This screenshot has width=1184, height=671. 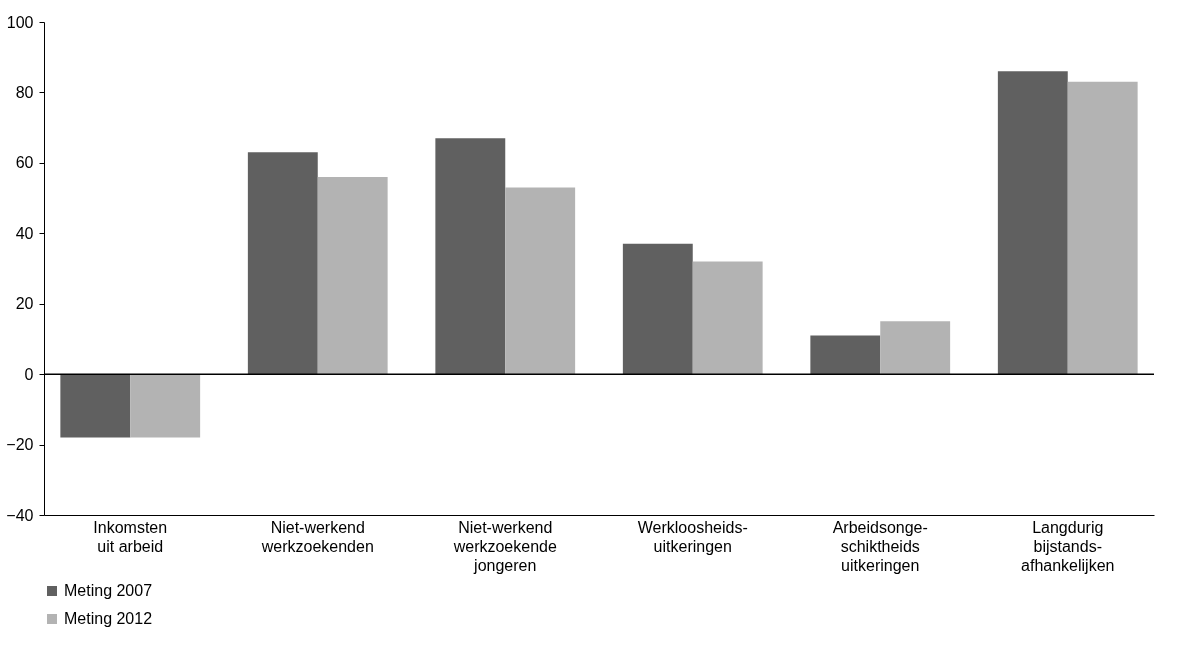 What do you see at coordinates (108, 618) in the screenshot?
I see `legend-label: Meting 2012` at bounding box center [108, 618].